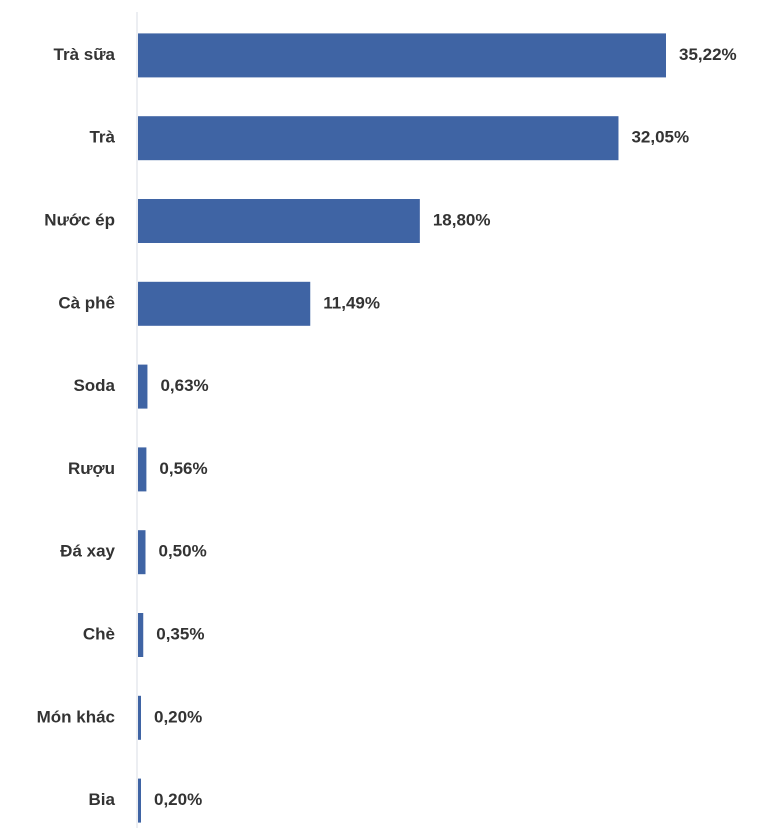 Image resolution: width=764 pixels, height=835 pixels. What do you see at coordinates (76, 716) in the screenshot?
I see `category-label: Món khác` at bounding box center [76, 716].